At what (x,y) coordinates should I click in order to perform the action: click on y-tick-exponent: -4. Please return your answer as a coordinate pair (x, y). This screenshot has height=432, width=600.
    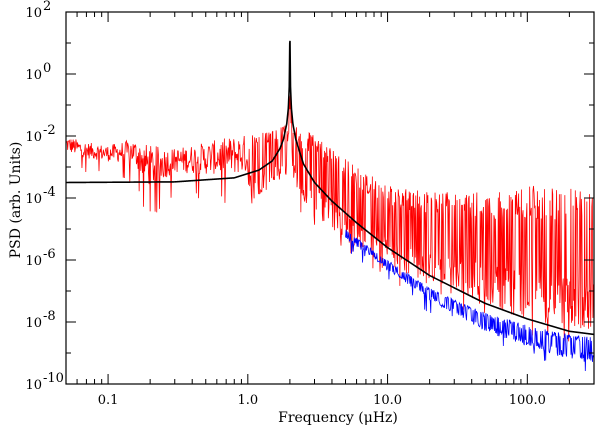
    Looking at the image, I should click on (49, 192).